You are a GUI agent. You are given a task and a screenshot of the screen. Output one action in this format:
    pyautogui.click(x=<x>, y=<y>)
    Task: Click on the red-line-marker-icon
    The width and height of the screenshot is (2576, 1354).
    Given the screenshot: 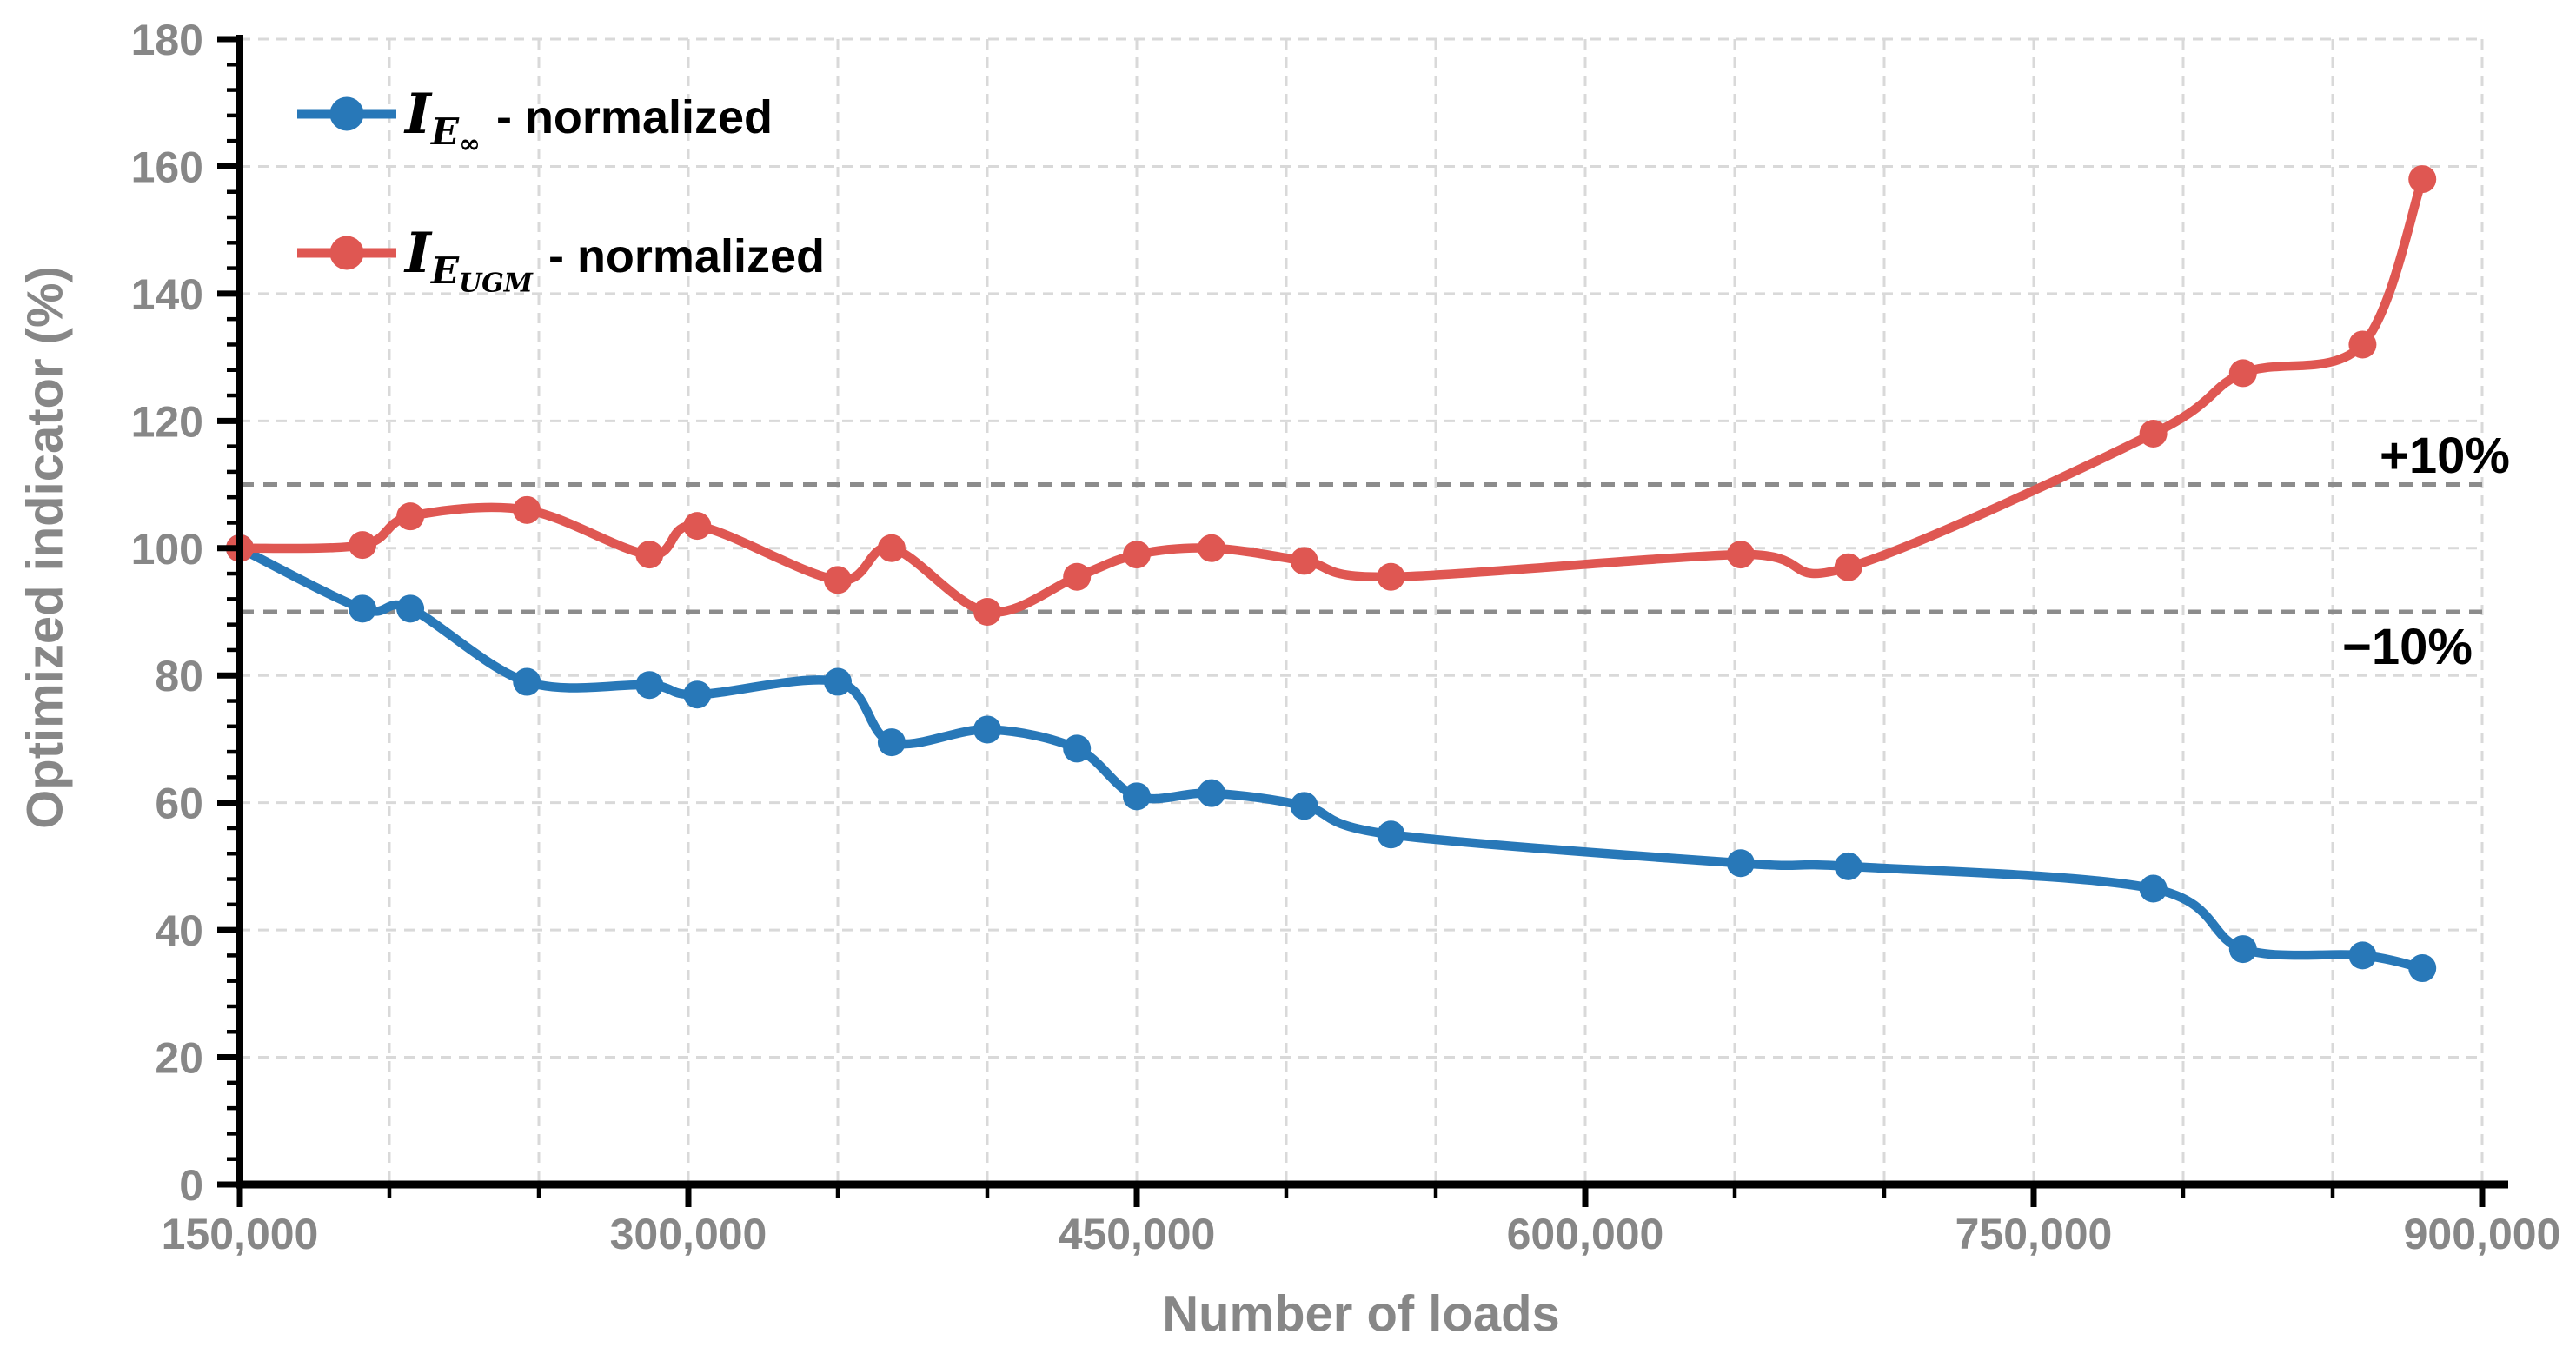 What is the action you would take?
    pyautogui.click(x=346, y=253)
    